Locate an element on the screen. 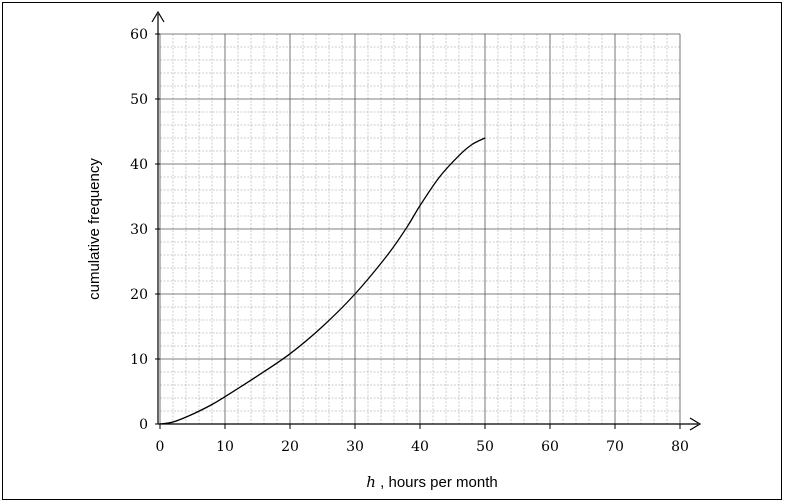 The width and height of the screenshot is (786, 504). x-tick-label: 70 is located at coordinates (615, 447).